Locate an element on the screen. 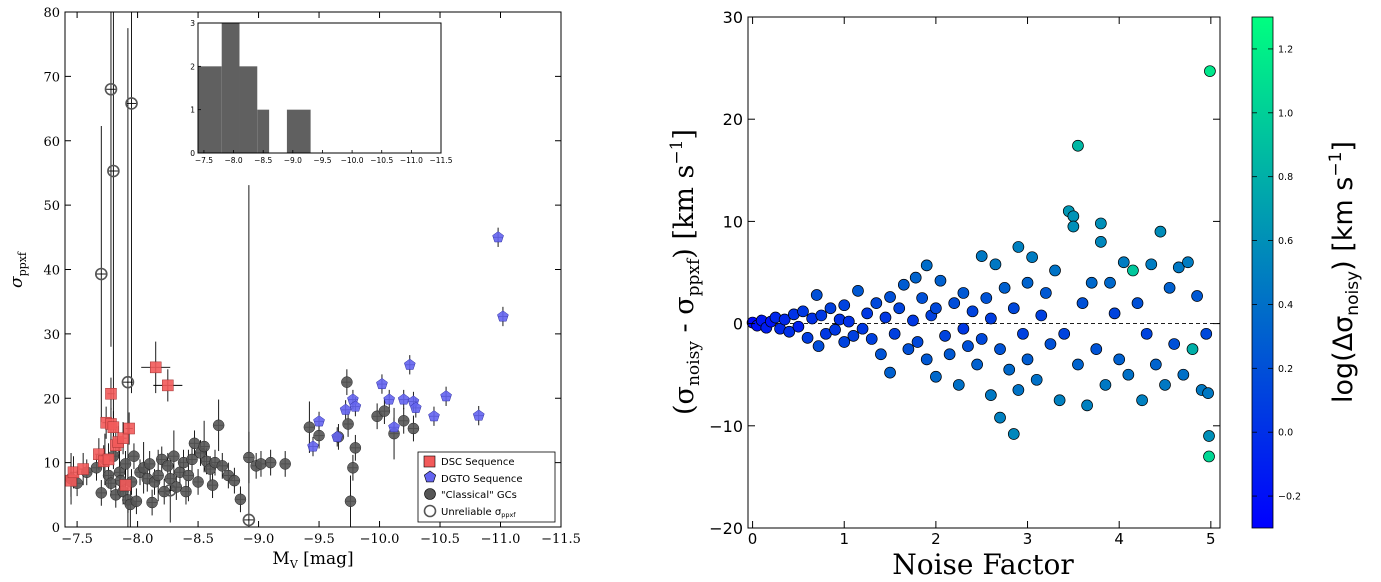  left-x-tick-label: −10.5 is located at coordinates (440, 539).